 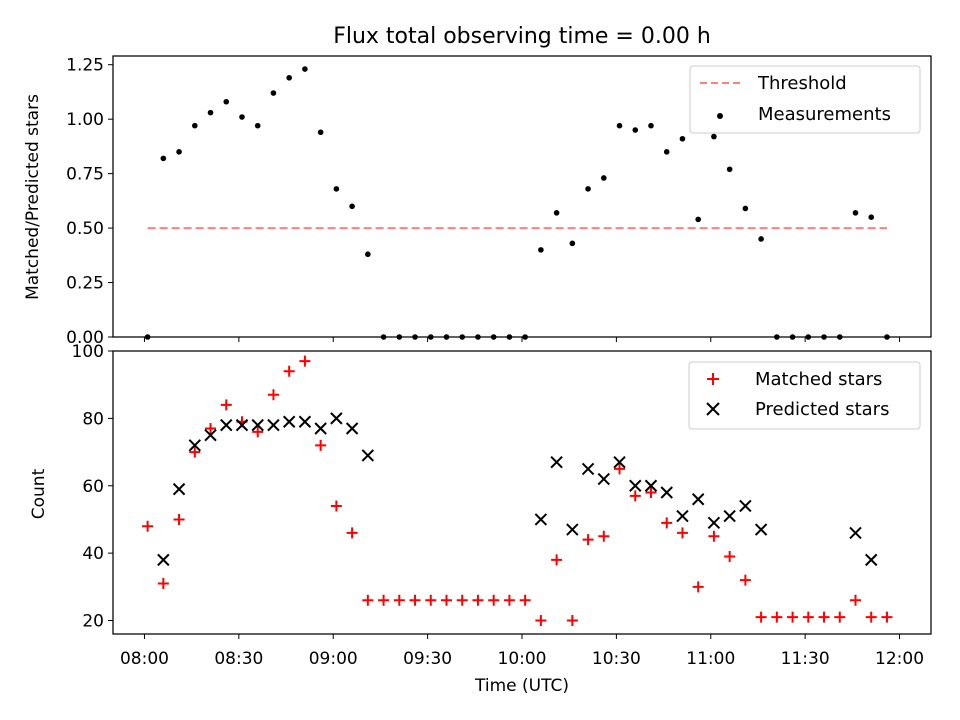 What do you see at coordinates (713, 409) in the screenshot?
I see `legend-predicted-swatch` at bounding box center [713, 409].